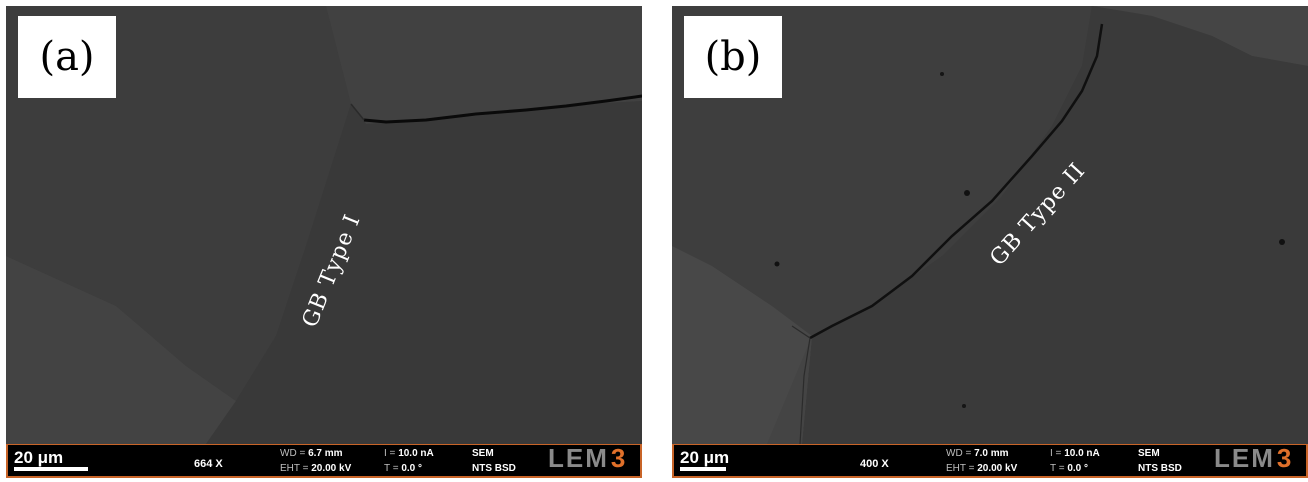 The width and height of the screenshot is (1308, 482). What do you see at coordinates (67, 57) in the screenshot?
I see `panel-label-a: (a)` at bounding box center [67, 57].